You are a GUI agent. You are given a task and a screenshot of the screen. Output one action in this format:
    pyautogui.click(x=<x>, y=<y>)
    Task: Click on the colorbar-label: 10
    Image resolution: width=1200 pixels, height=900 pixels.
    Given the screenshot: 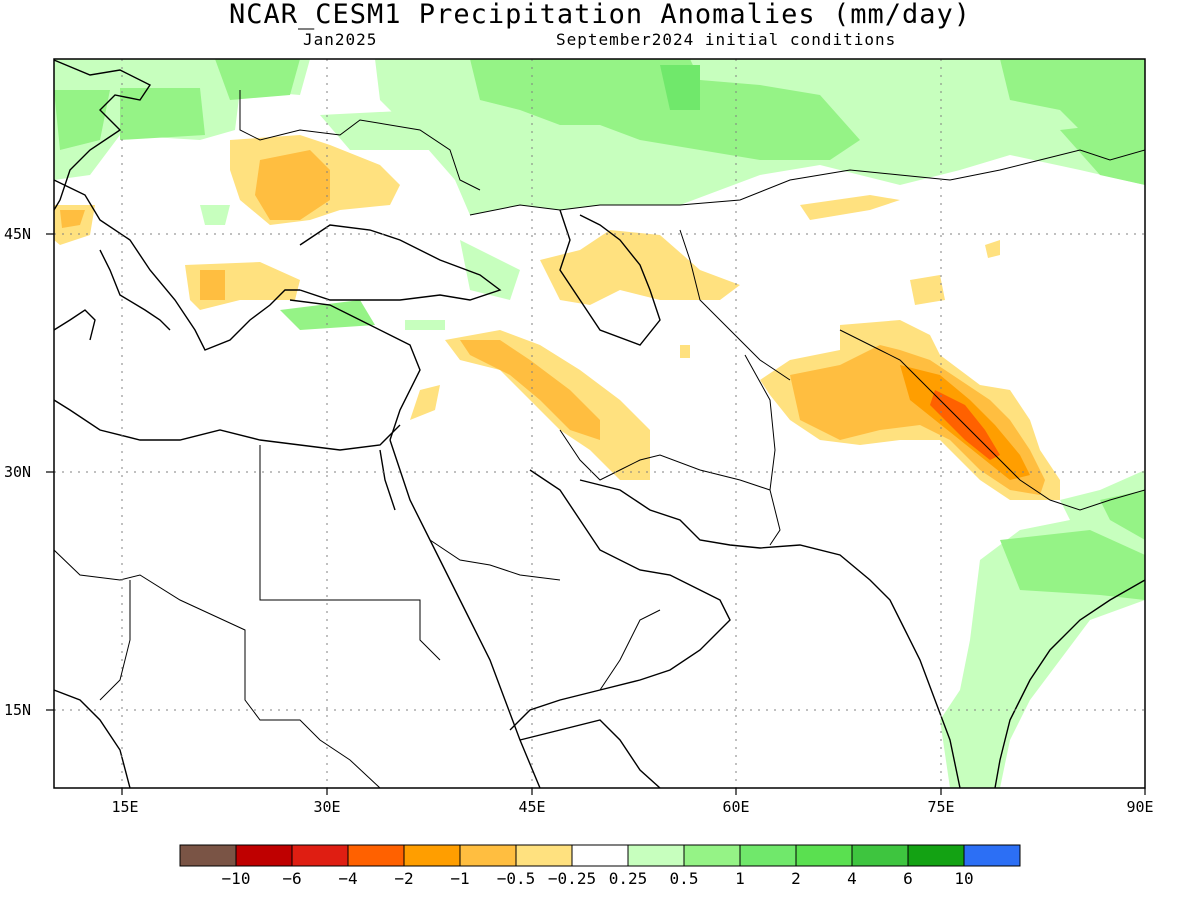 What is the action you would take?
    pyautogui.click(x=964, y=878)
    